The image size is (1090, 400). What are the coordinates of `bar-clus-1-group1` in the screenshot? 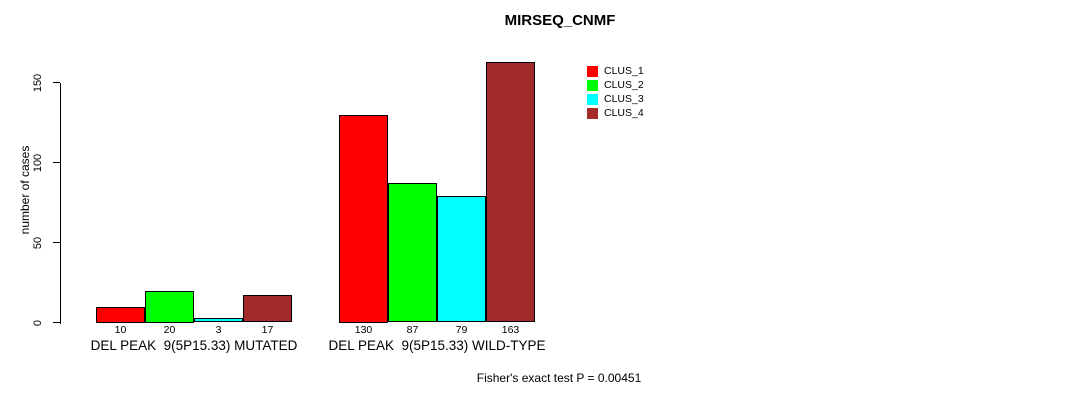 It's located at (120, 314).